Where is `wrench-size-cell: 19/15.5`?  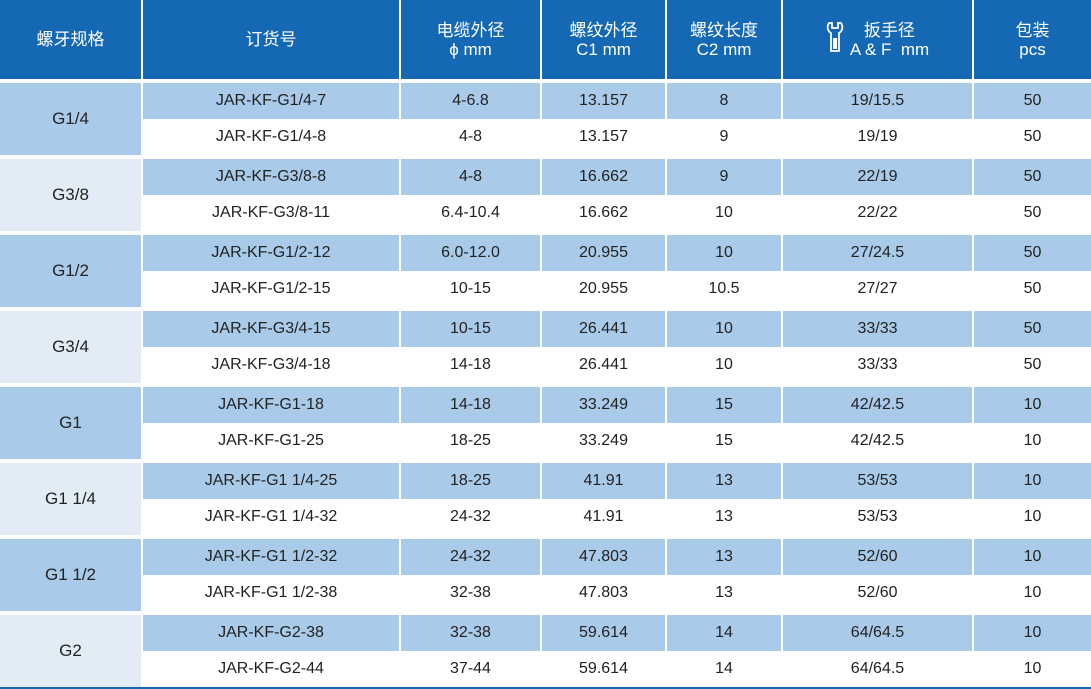 wrench-size-cell: 19/15.5 is located at coordinates (878, 99).